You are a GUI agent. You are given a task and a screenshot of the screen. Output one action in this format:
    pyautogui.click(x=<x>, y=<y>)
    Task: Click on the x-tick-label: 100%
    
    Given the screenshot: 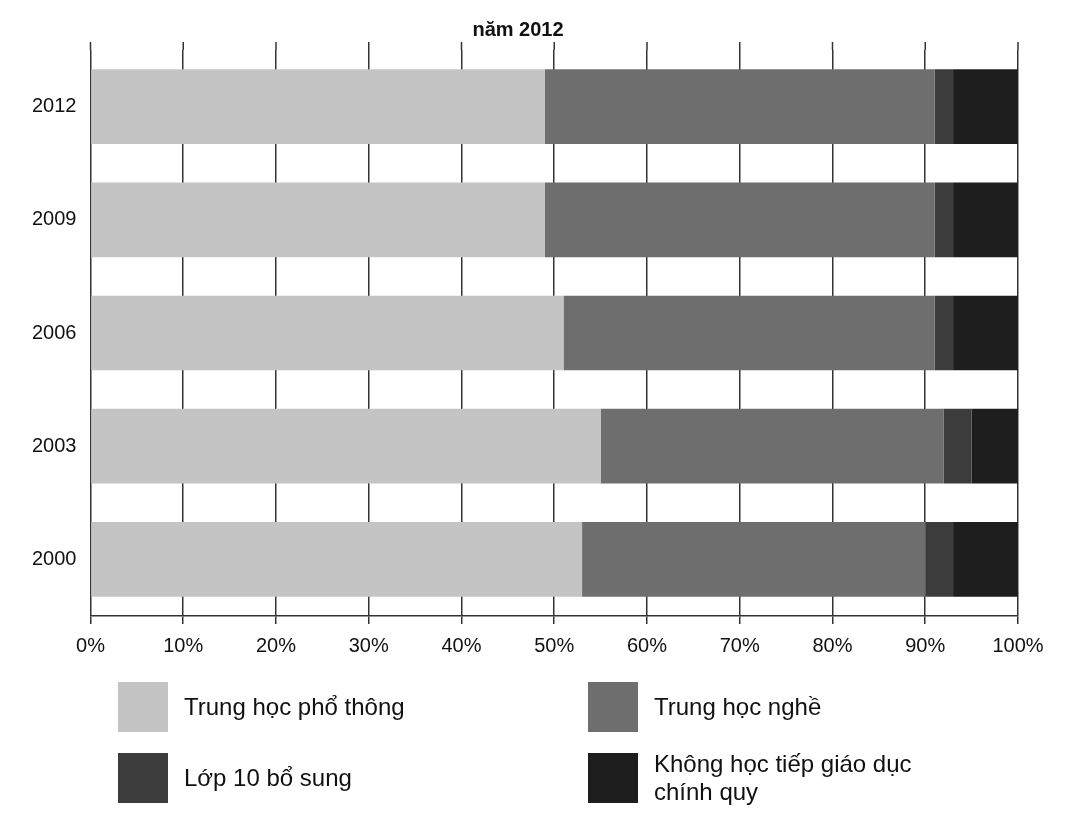 What is the action you would take?
    pyautogui.click(x=1018, y=644)
    